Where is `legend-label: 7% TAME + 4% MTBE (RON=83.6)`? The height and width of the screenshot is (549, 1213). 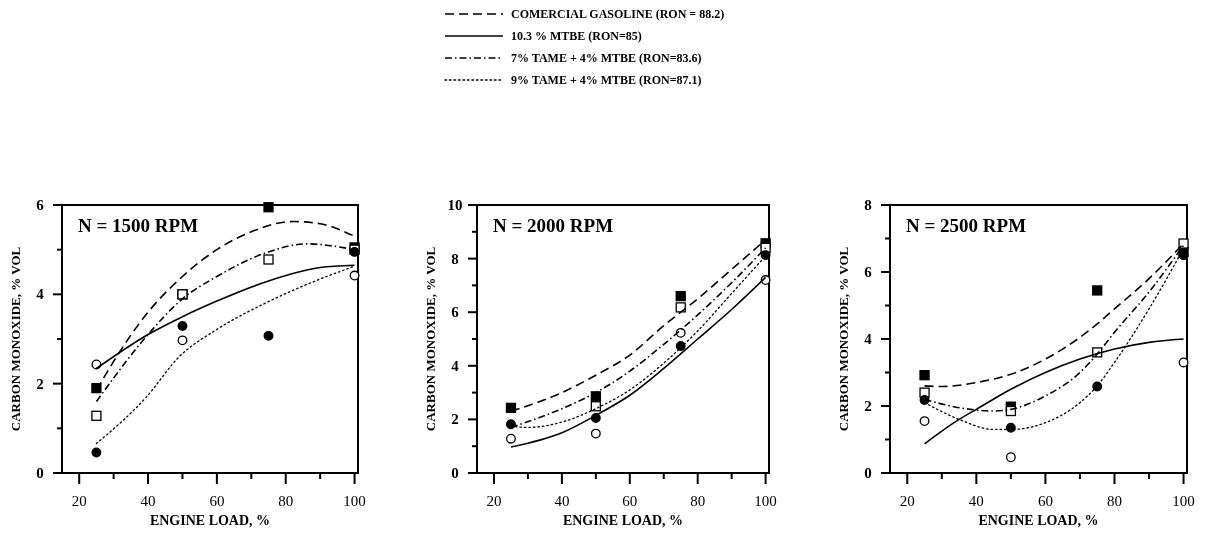 legend-label: 7% TAME + 4% MTBE (RON=83.6) is located at coordinates (606, 58).